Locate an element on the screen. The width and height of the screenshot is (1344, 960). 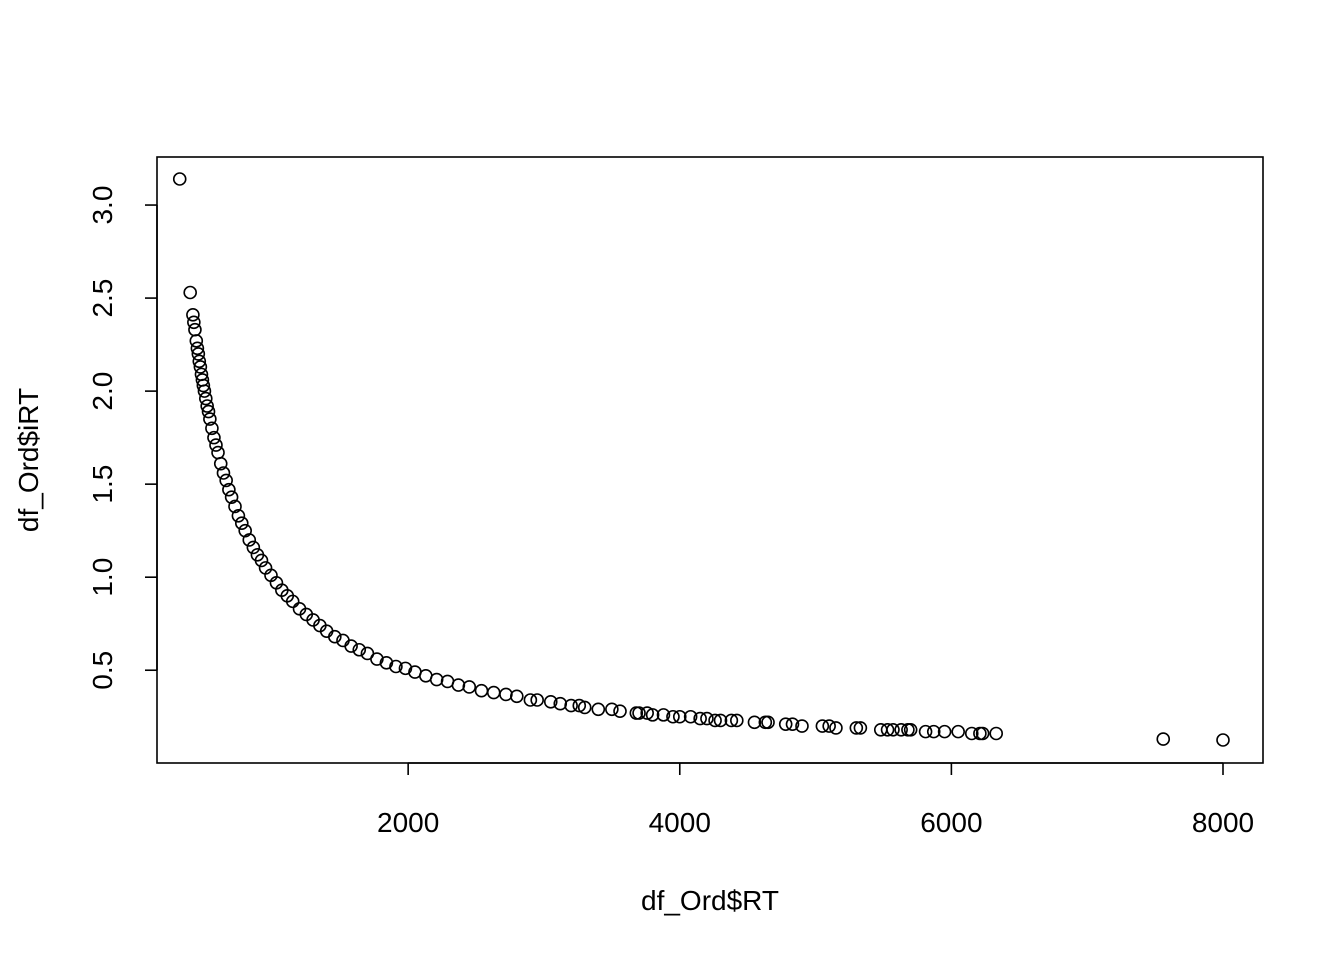
x-axis: 2000 4000 6000 8000 is located at coordinates (815, 800).